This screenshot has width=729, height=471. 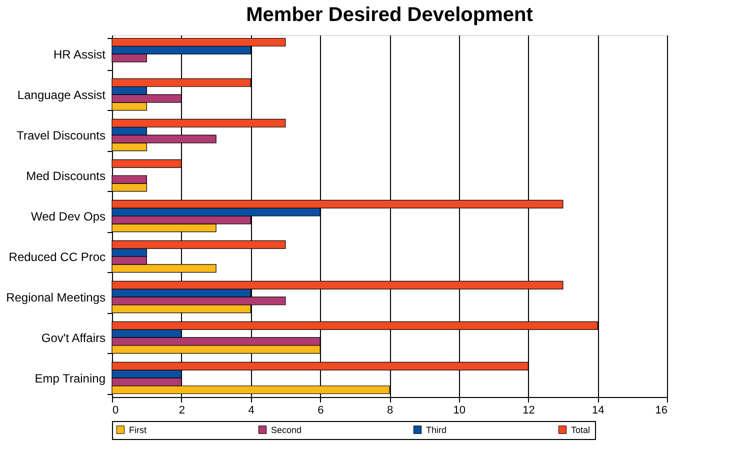 I want to click on y-tick-label: HR Assist, so click(x=79, y=55).